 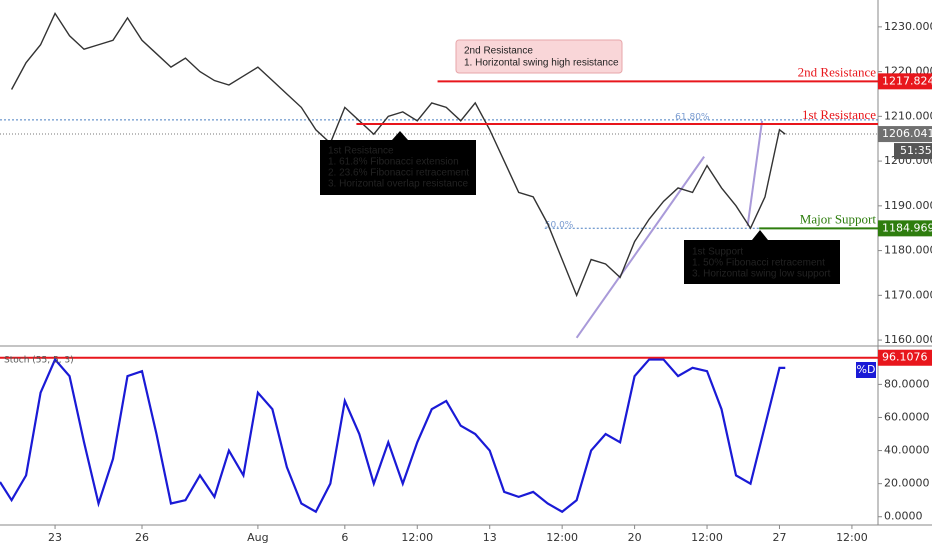 I want to click on y-tick-label: 1180.000, so click(x=908, y=250).